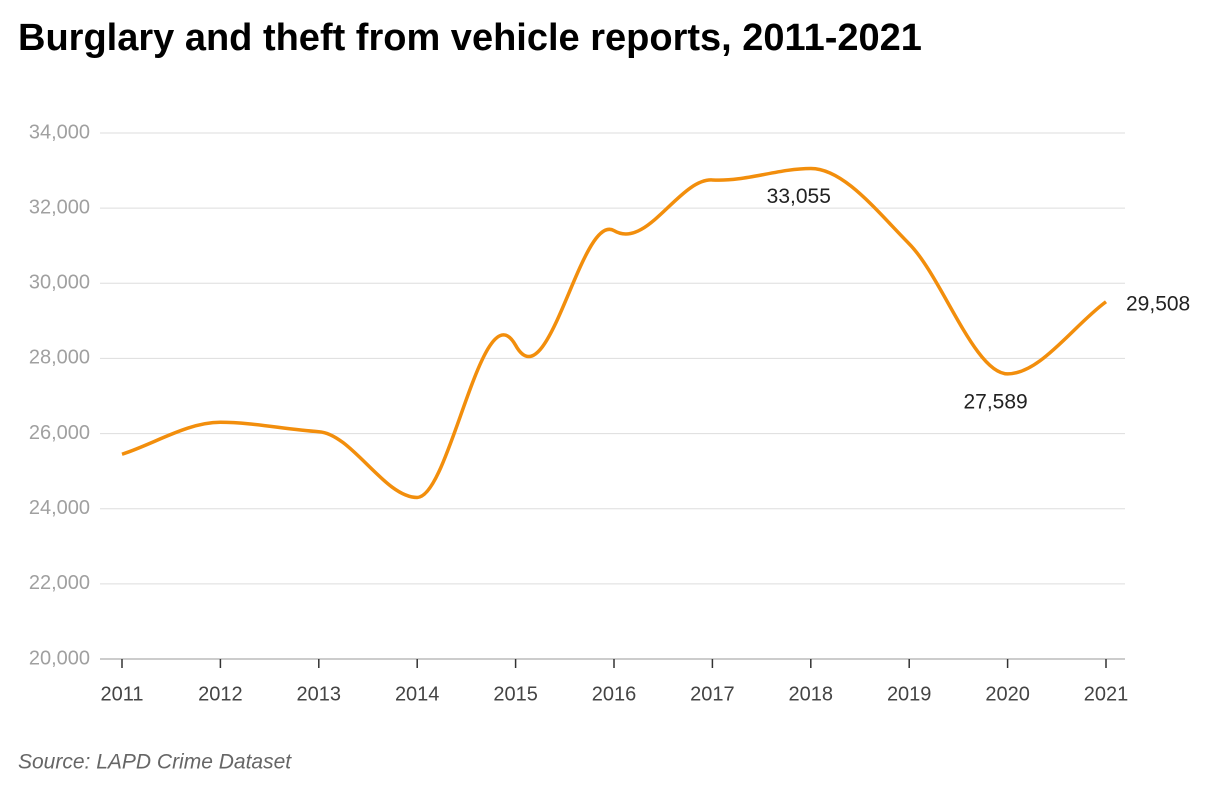 The width and height of the screenshot is (1232, 793). I want to click on y-tick-label: 32,000, so click(59, 207).